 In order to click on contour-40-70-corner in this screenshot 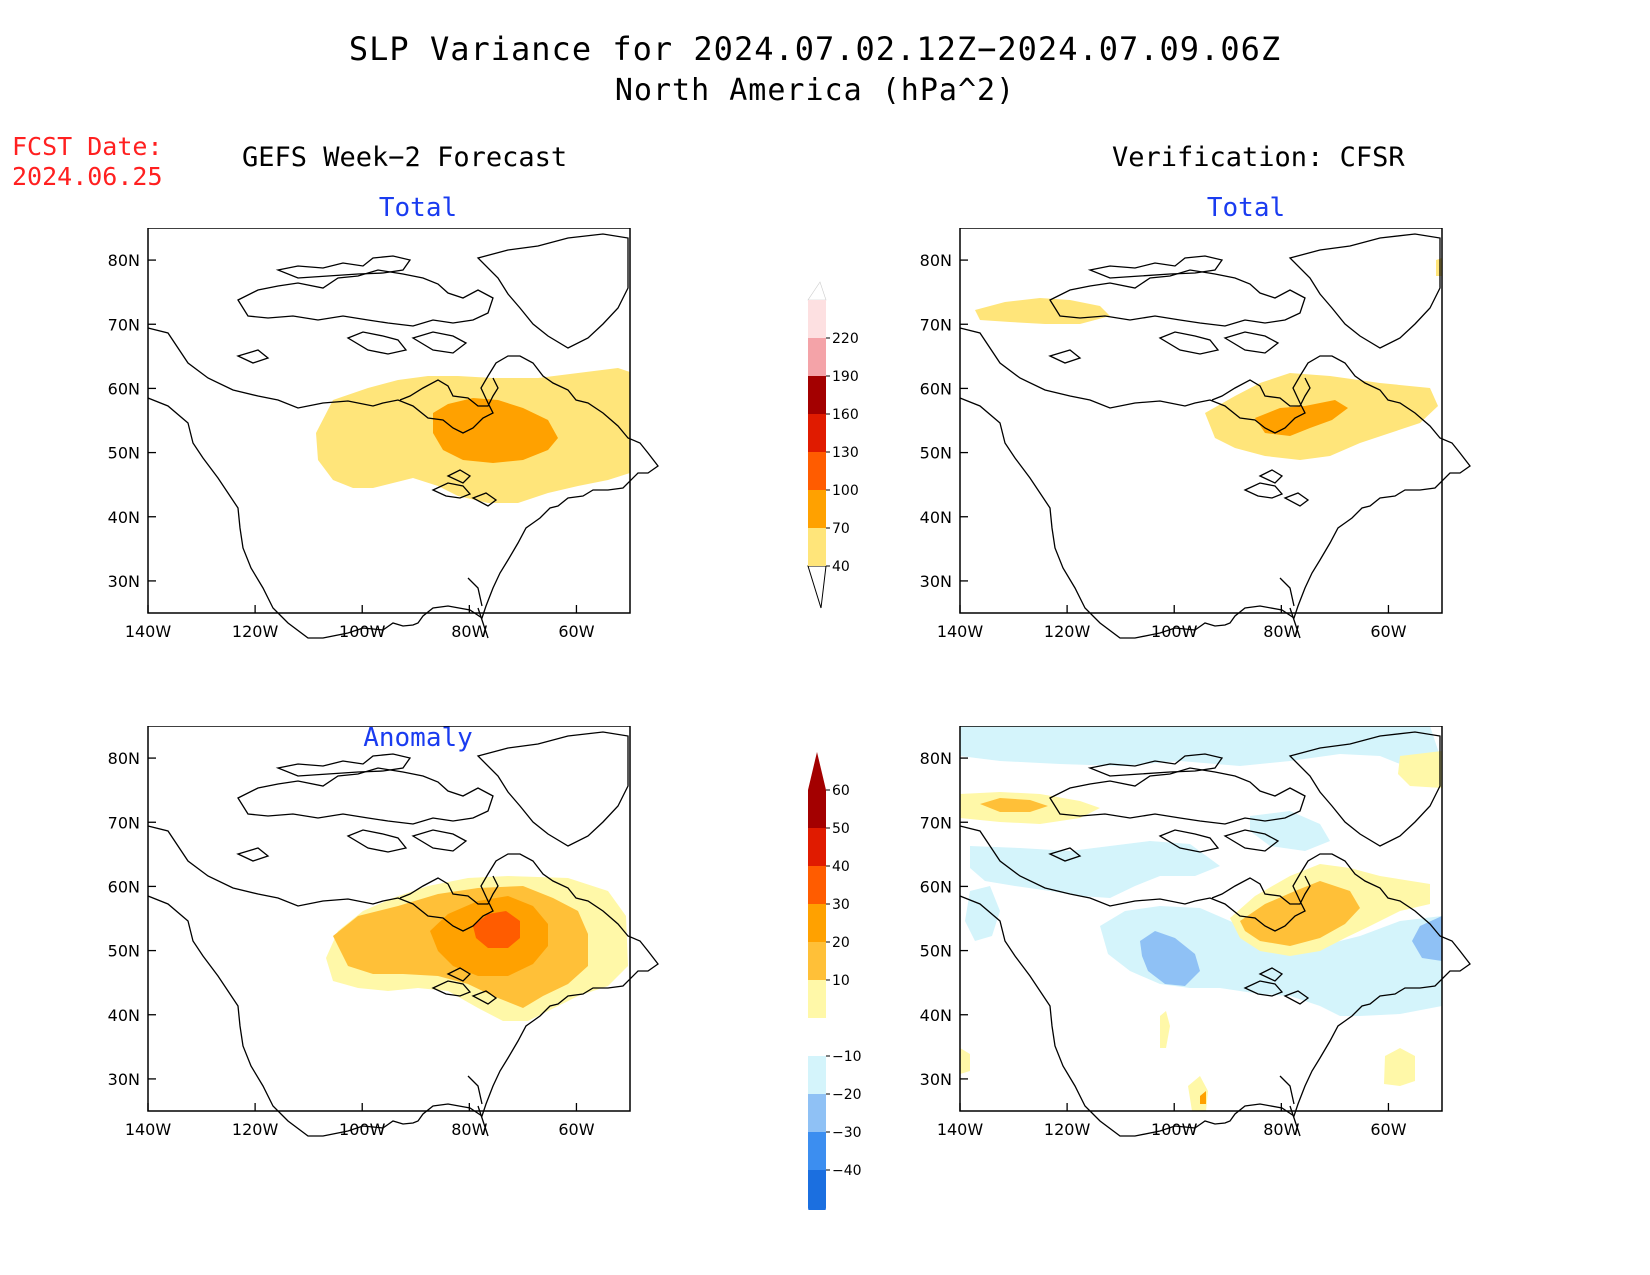, I will do `click(1439, 267)`.